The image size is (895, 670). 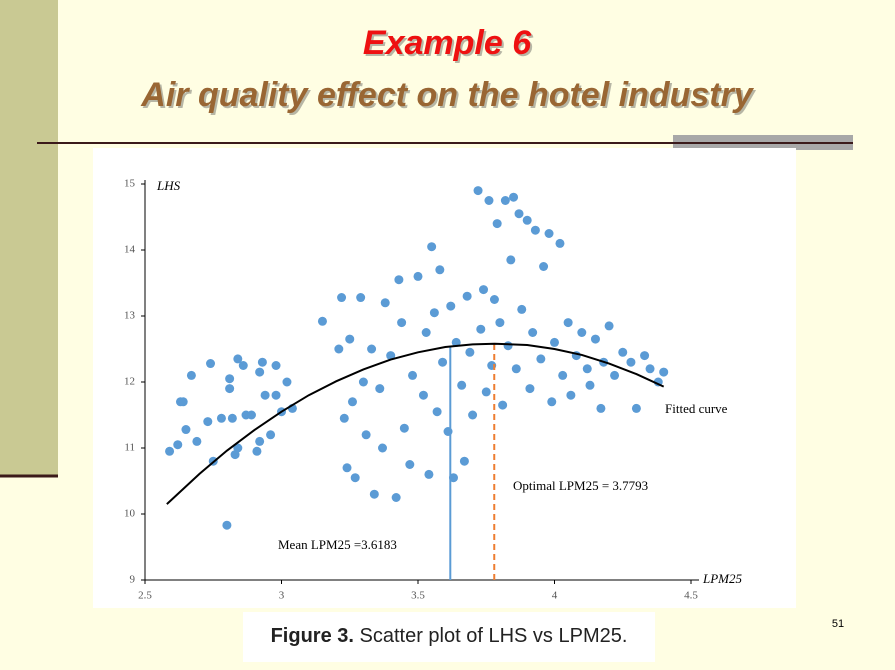 I want to click on title-shadow: Example 6, so click(x=449, y=45).